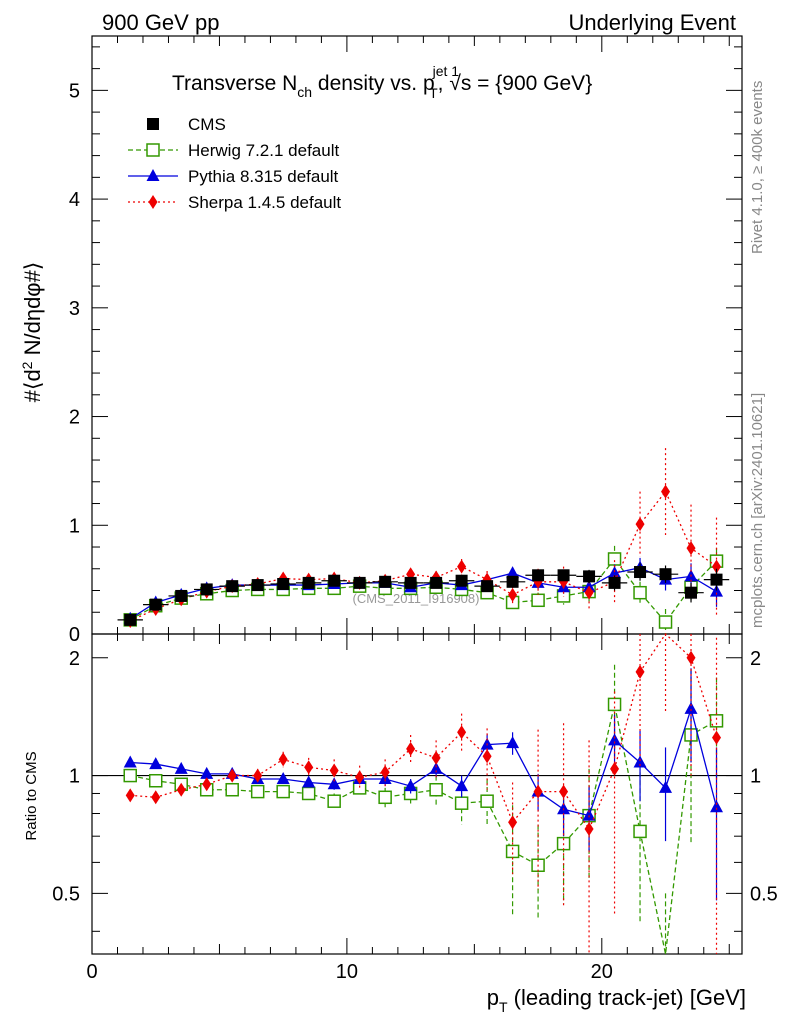  I want to click on y-tick-label: 0, so click(74, 635).